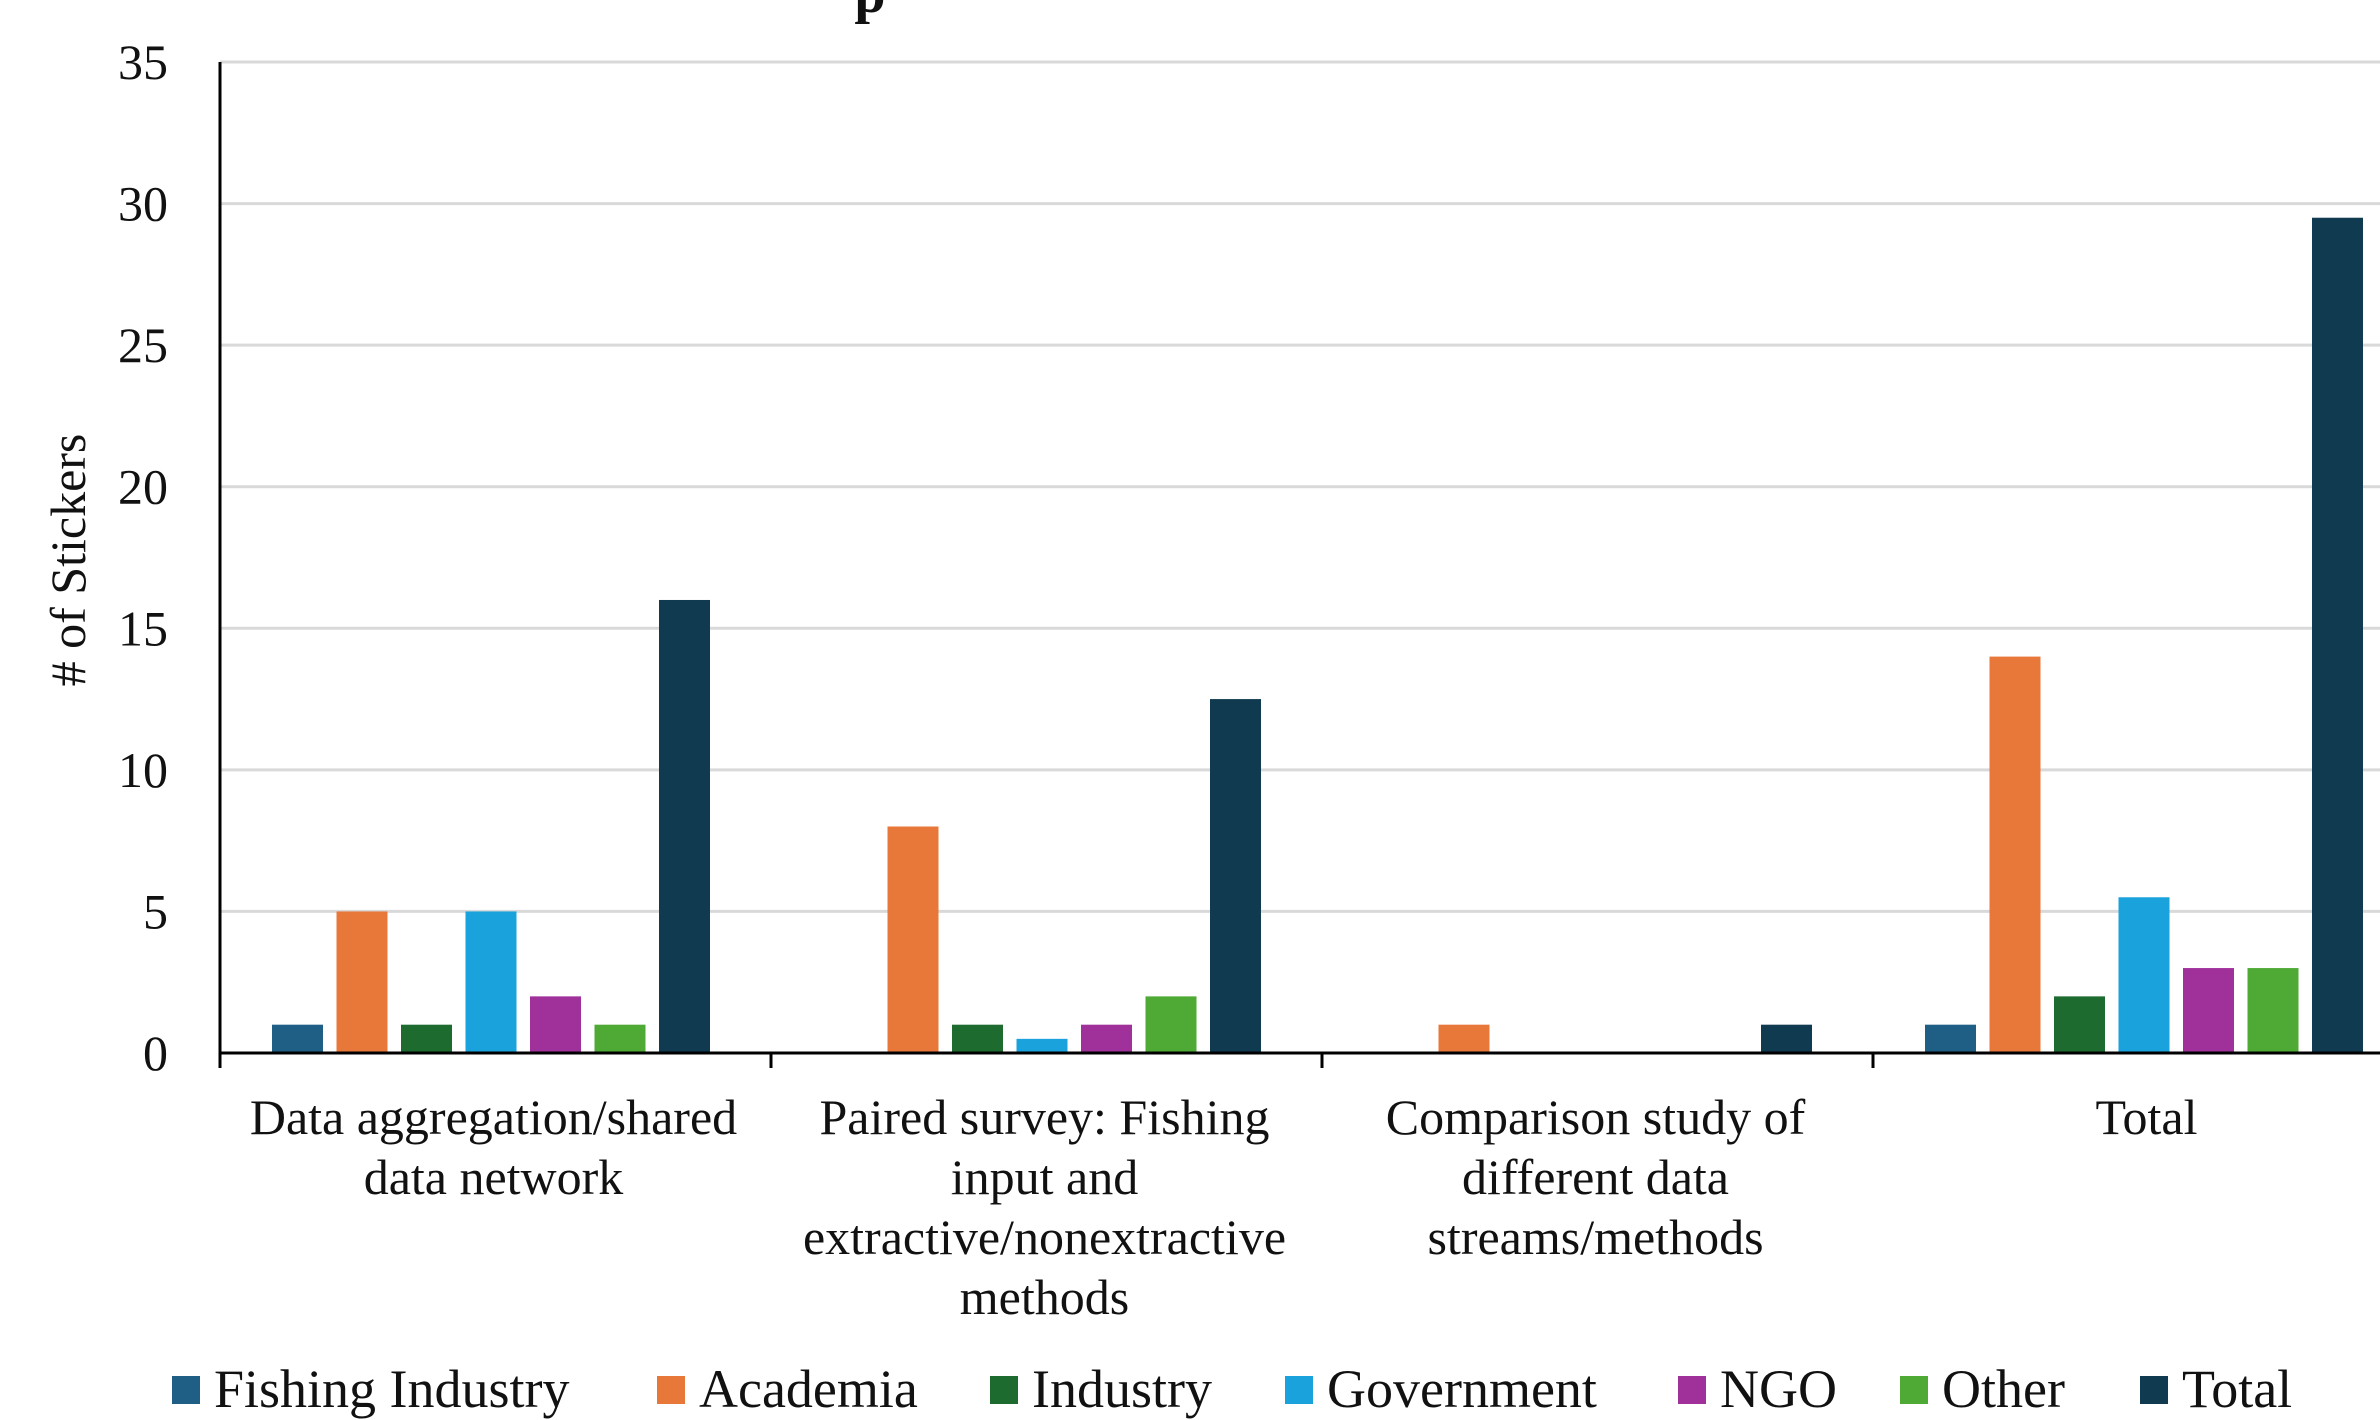 The image size is (2380, 1420). What do you see at coordinates (143, 345) in the screenshot?
I see `y-tick-label: 25` at bounding box center [143, 345].